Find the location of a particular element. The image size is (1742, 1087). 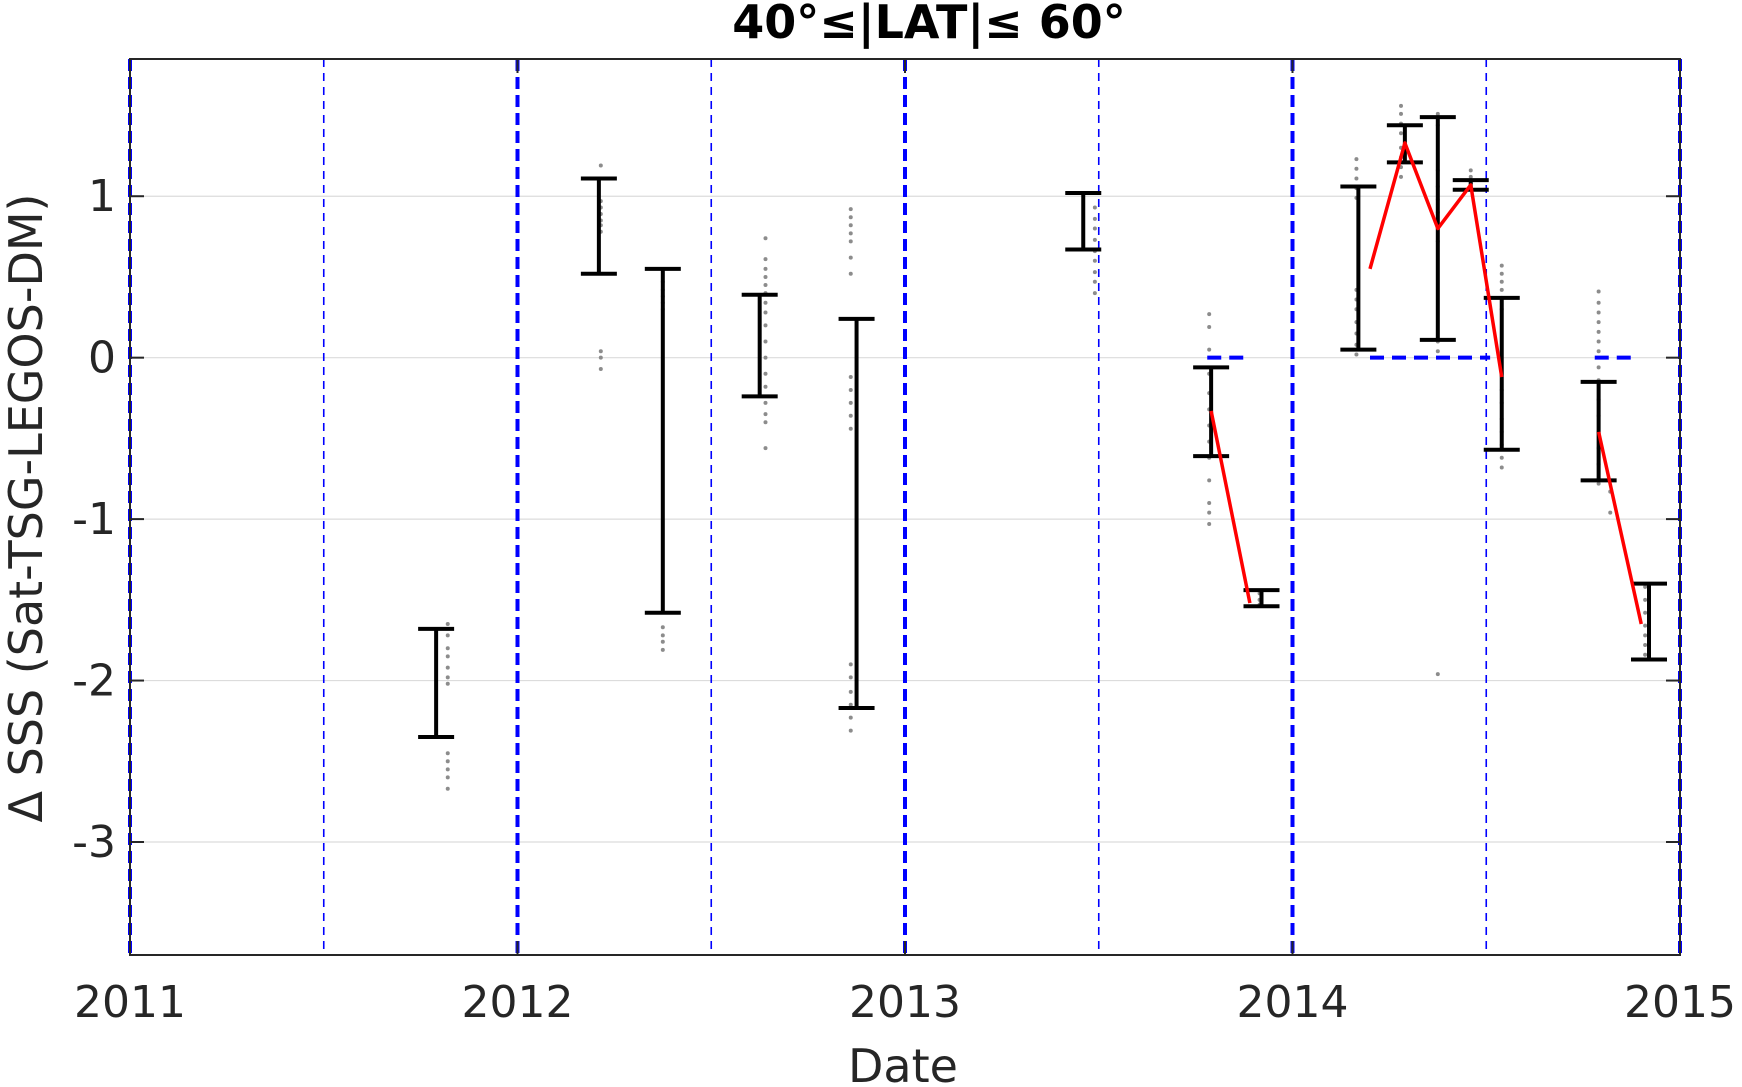

y-tick-label: 0 is located at coordinates (102, 358).